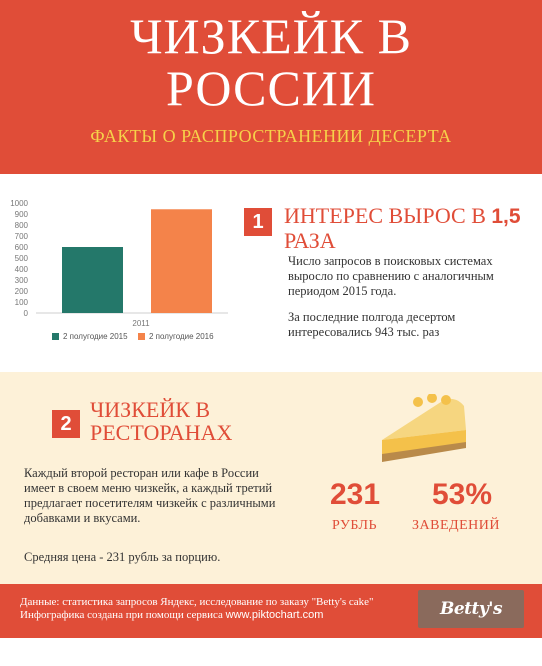 This screenshot has height=666, width=542. Describe the element at coordinates (424, 428) in the screenshot. I see `cheesecake-slice-icon` at that location.